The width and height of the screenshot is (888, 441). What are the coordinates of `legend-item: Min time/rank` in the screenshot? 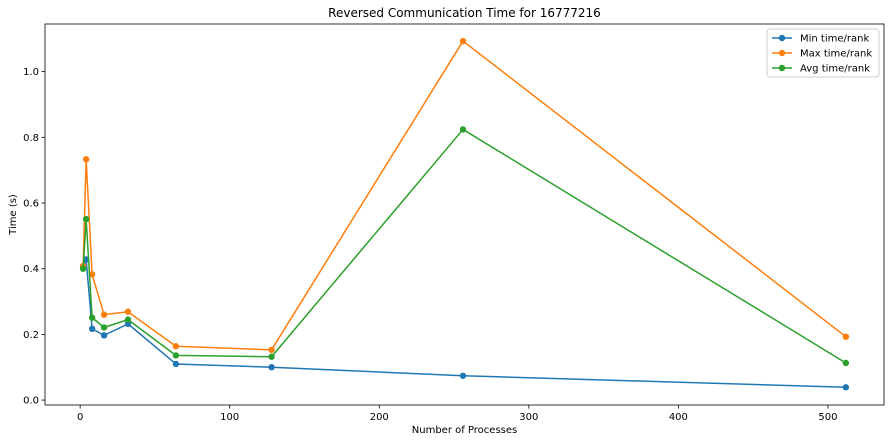 It's located at (820, 39).